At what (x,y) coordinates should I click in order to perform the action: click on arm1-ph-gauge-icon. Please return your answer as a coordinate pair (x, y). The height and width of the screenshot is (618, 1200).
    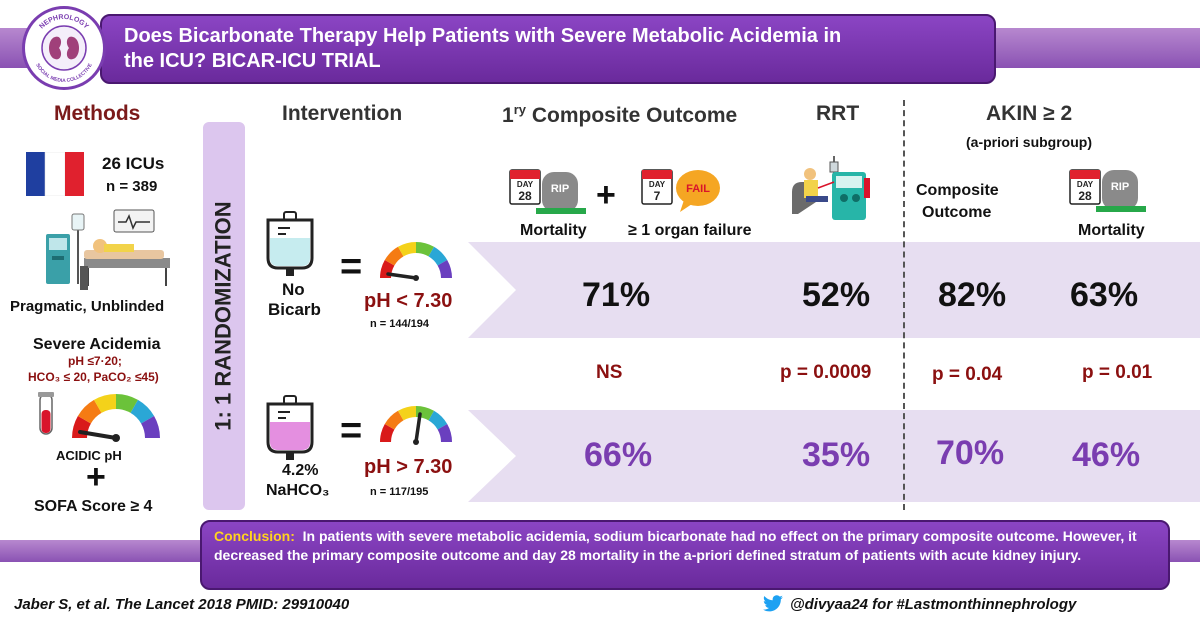
    Looking at the image, I should click on (416, 261).